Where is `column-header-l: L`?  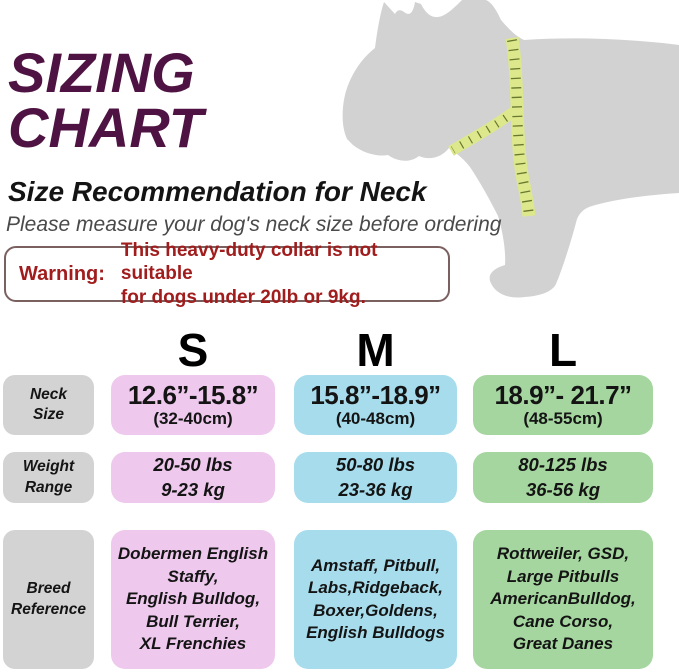 column-header-l: L is located at coordinates (563, 350).